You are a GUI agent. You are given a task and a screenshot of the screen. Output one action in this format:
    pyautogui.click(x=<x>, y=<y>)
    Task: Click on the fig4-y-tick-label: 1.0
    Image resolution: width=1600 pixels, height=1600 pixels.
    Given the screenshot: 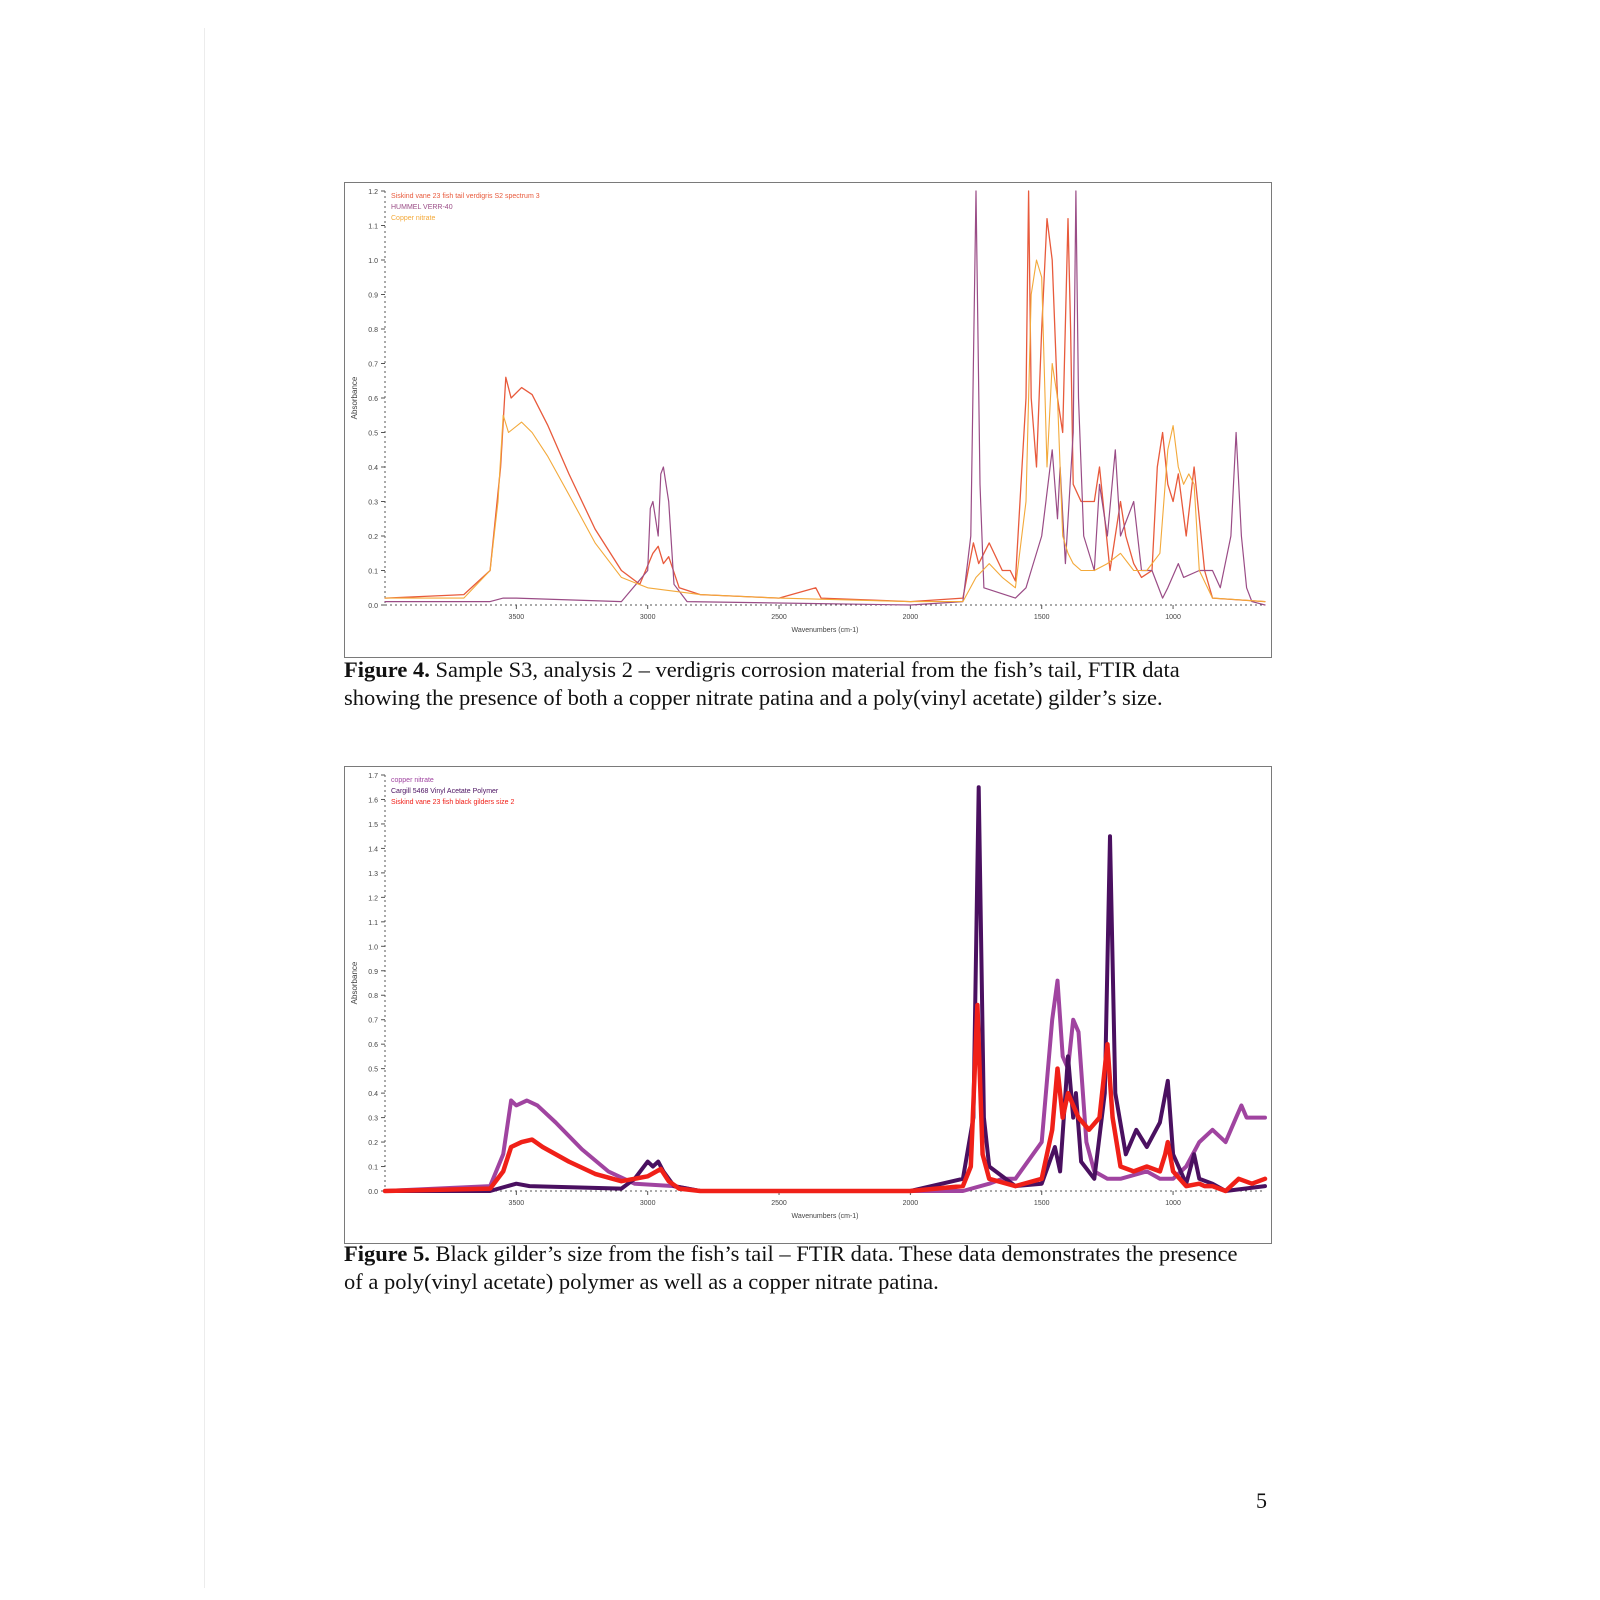 What is the action you would take?
    pyautogui.click(x=373, y=261)
    